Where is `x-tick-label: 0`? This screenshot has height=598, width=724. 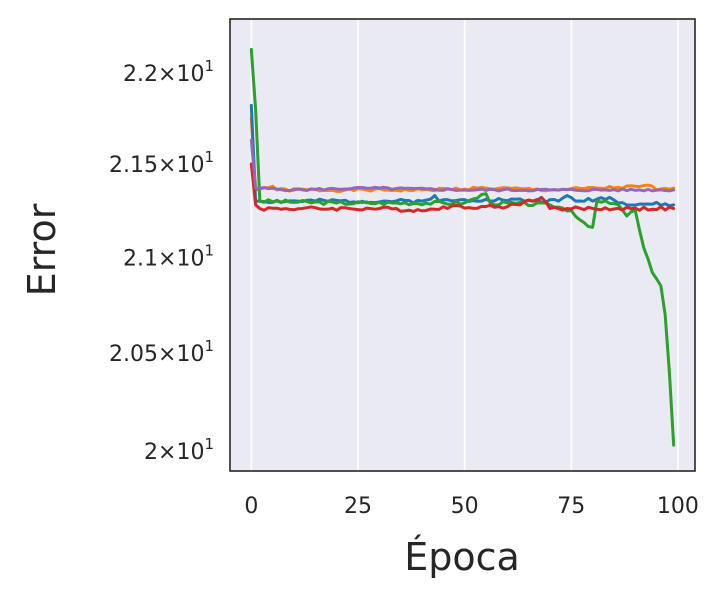 x-tick-label: 0 is located at coordinates (251, 506).